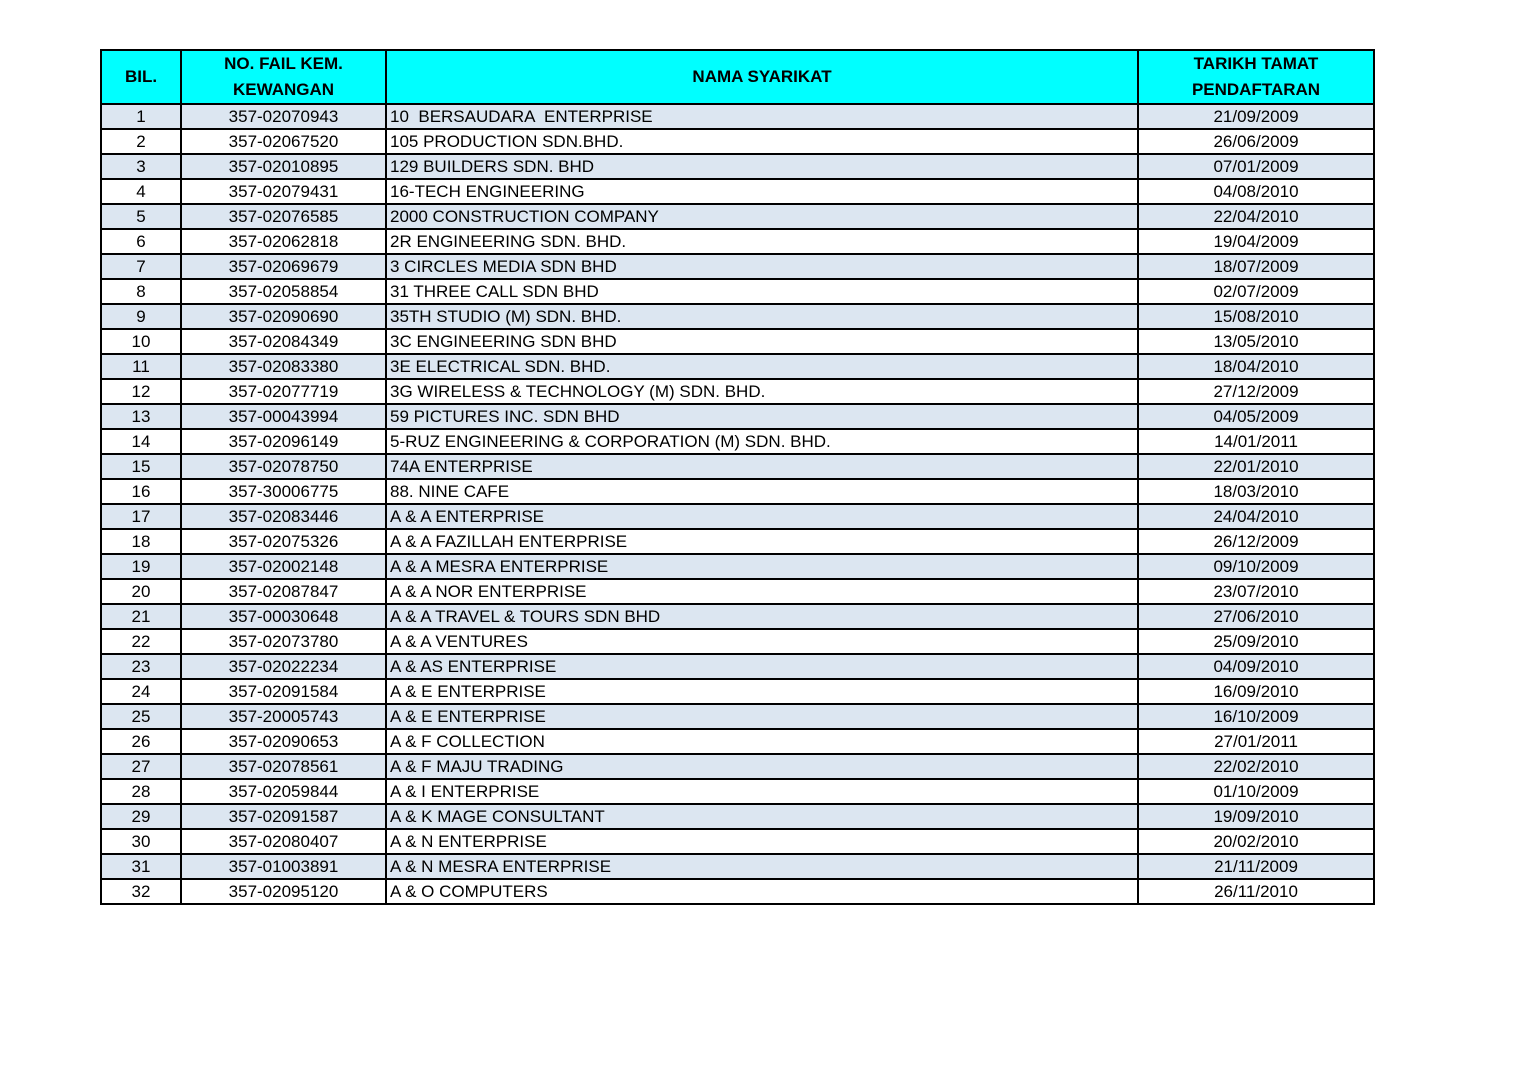  I want to click on table-cell: 357-02078750, so click(283, 466).